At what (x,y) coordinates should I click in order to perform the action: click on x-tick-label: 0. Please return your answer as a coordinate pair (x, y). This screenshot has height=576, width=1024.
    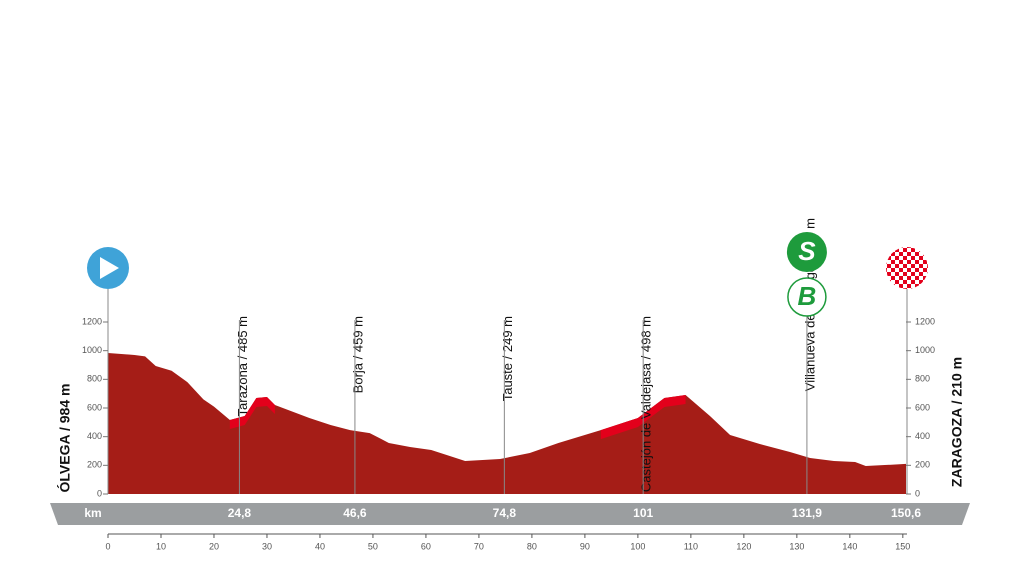
    Looking at the image, I should click on (107, 546).